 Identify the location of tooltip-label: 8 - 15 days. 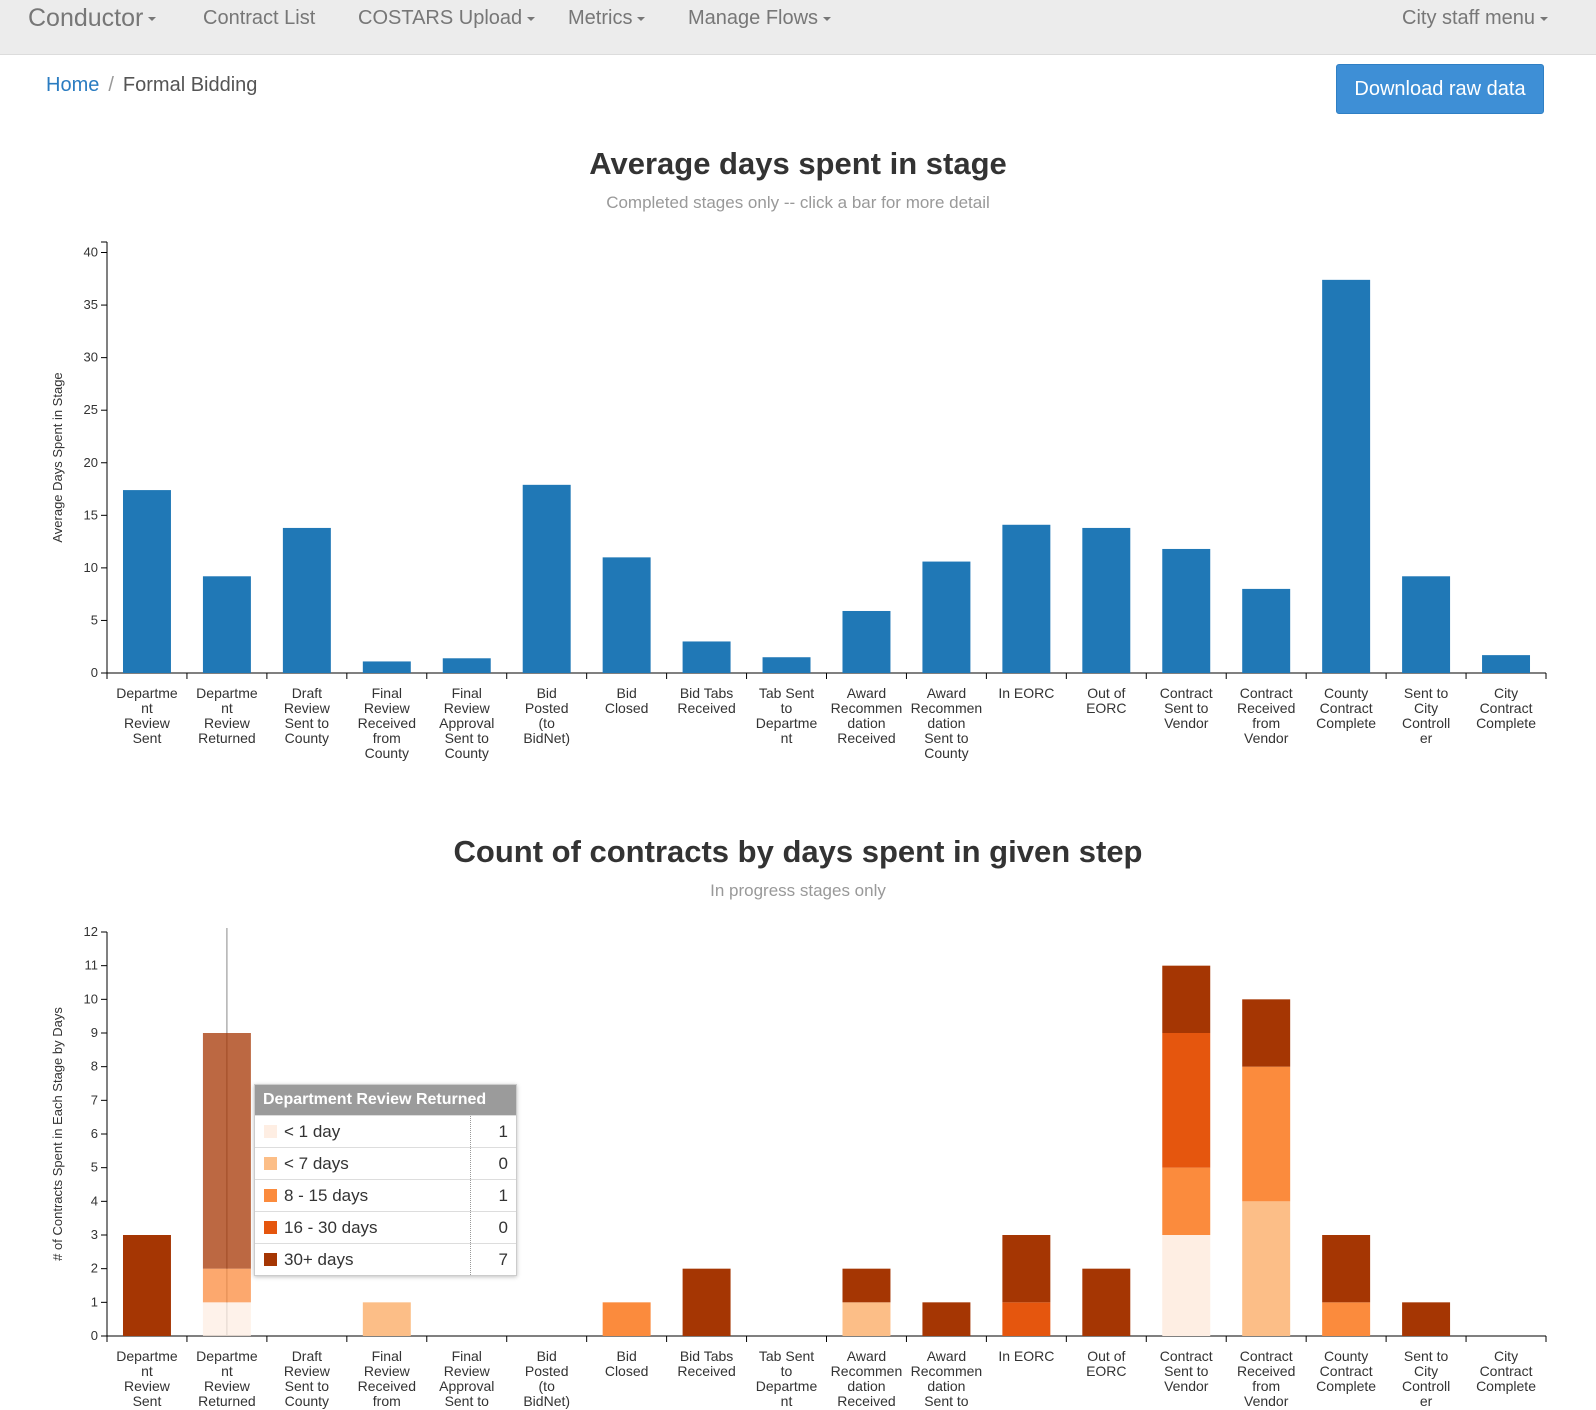
(326, 1195).